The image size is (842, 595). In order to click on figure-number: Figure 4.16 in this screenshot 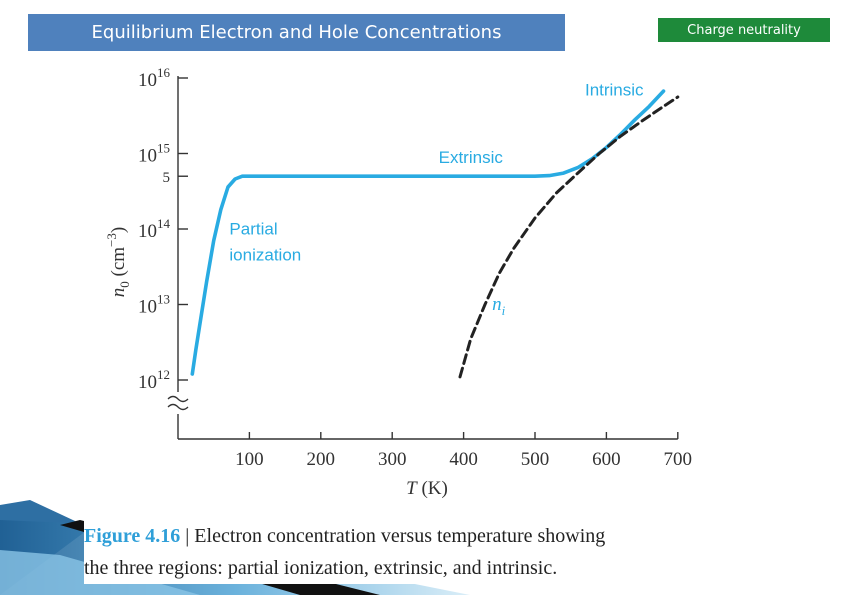, I will do `click(132, 536)`.